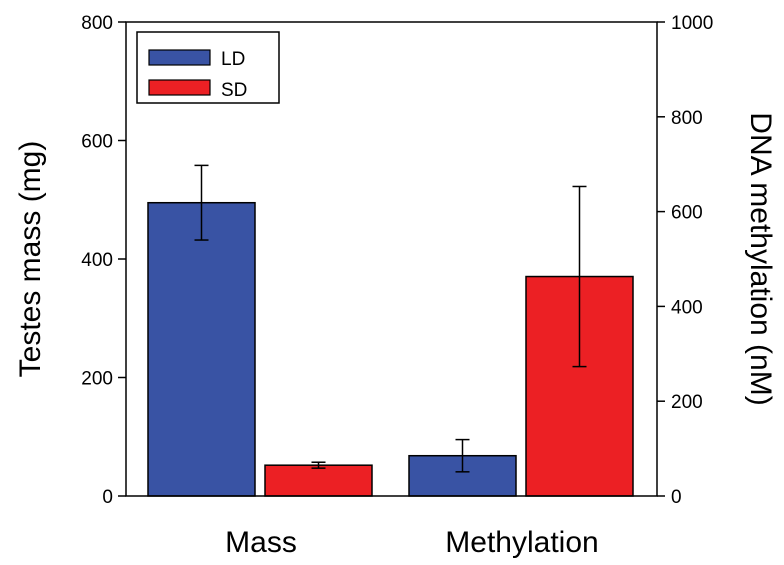 This screenshot has width=784, height=565. Describe the element at coordinates (521, 542) in the screenshot. I see `category-label-methylation: Methylation` at that location.